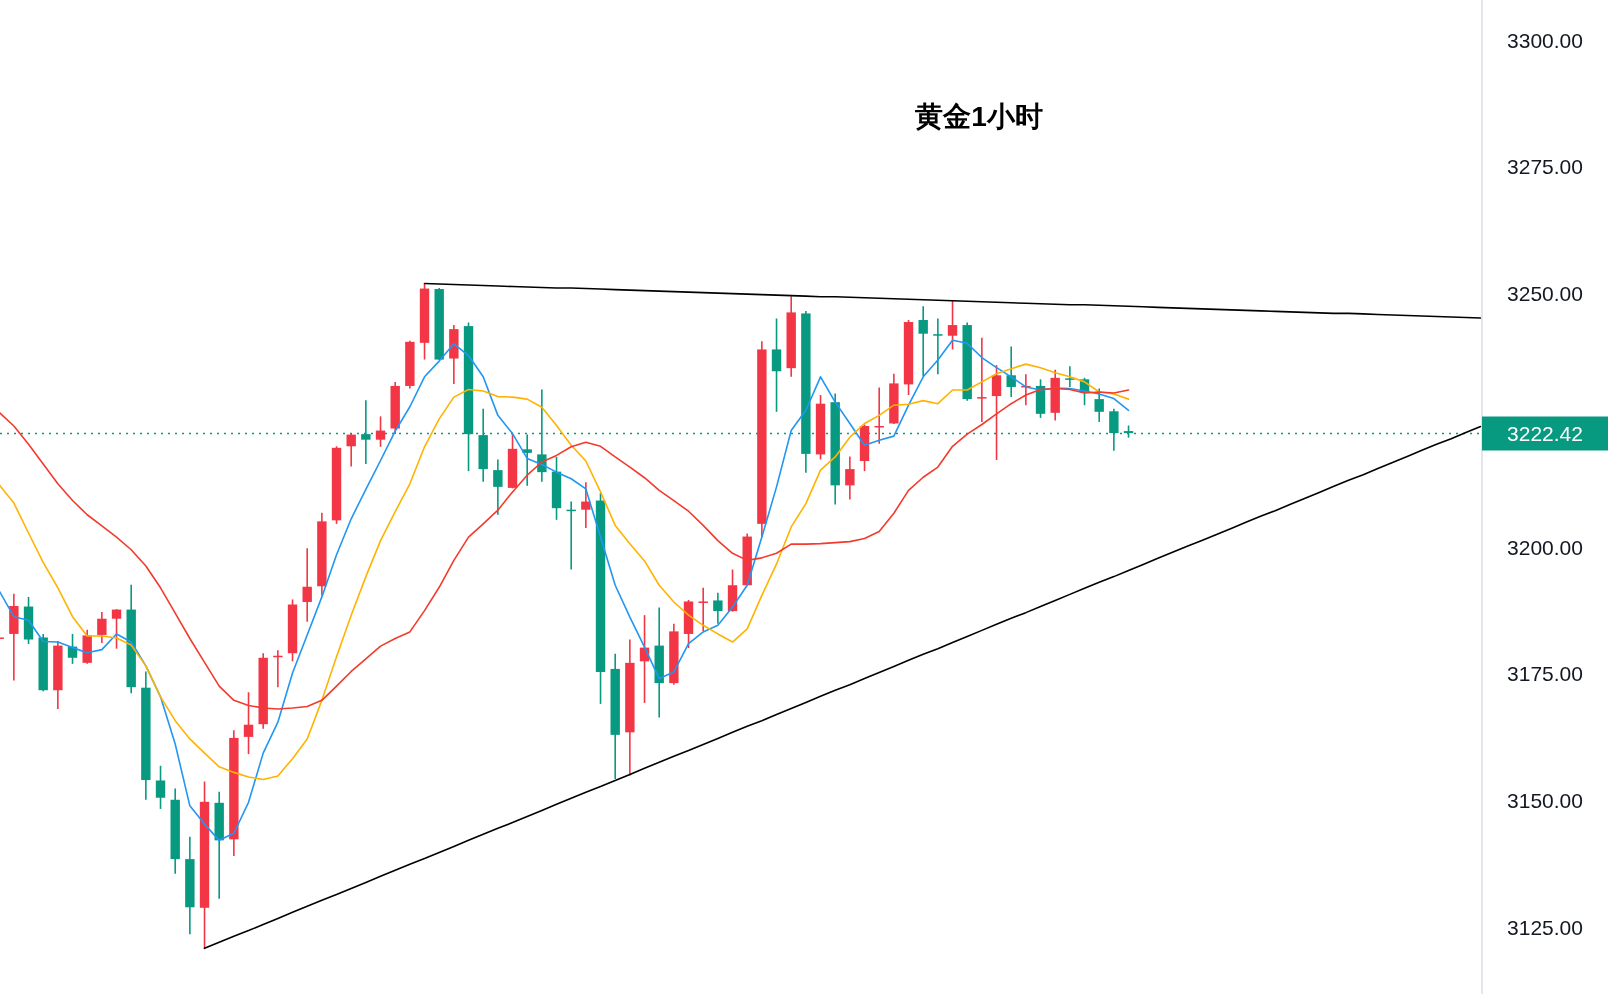 The width and height of the screenshot is (1608, 994). What do you see at coordinates (1545, 801) in the screenshot?
I see `y-tick-label: 3150.00` at bounding box center [1545, 801].